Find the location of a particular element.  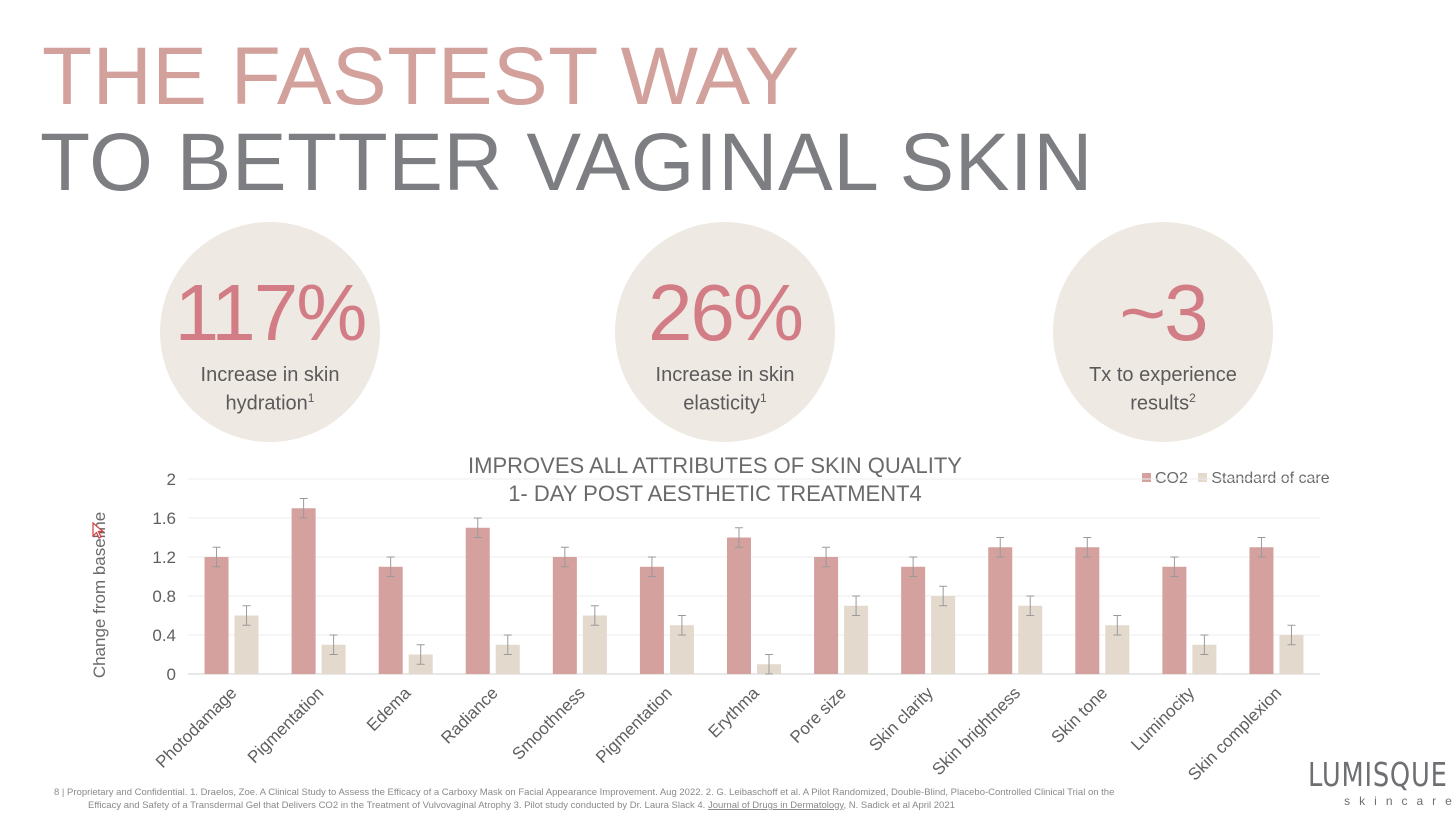

brand-logo: LUMISQUE skincare is located at coordinates (1382, 782).